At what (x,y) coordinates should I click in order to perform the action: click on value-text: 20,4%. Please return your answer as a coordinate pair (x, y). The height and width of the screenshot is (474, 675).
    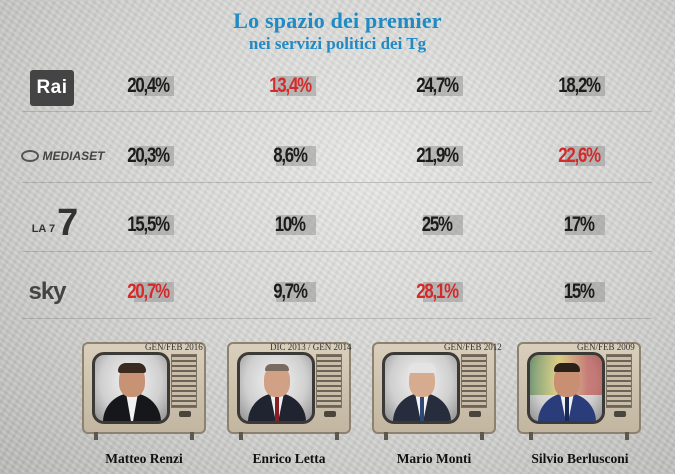
    Looking at the image, I should click on (148, 85).